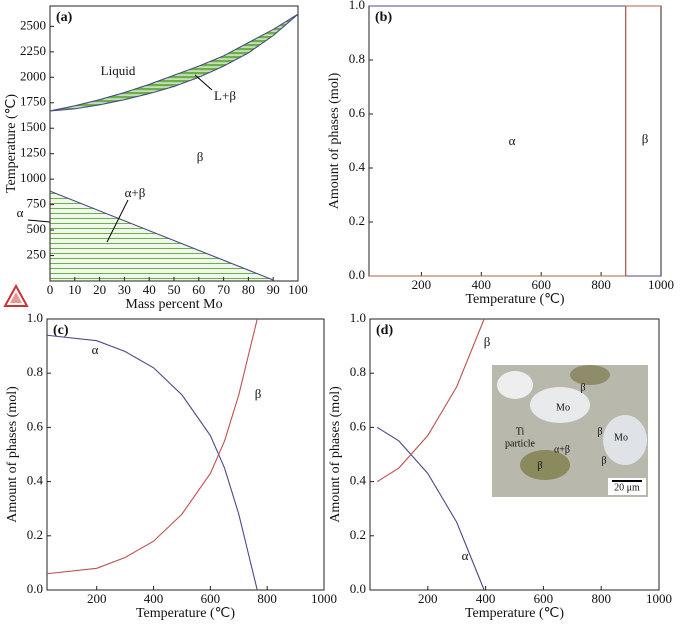 The height and width of the screenshot is (627, 685). Describe the element at coordinates (384, 330) in the screenshot. I see `panel-label: (d)` at that location.